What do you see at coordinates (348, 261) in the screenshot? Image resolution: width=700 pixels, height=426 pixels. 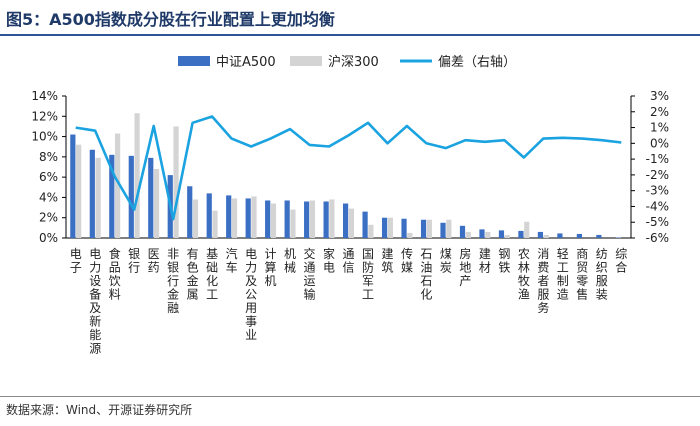 I see `x-tick-label: 通信` at bounding box center [348, 261].